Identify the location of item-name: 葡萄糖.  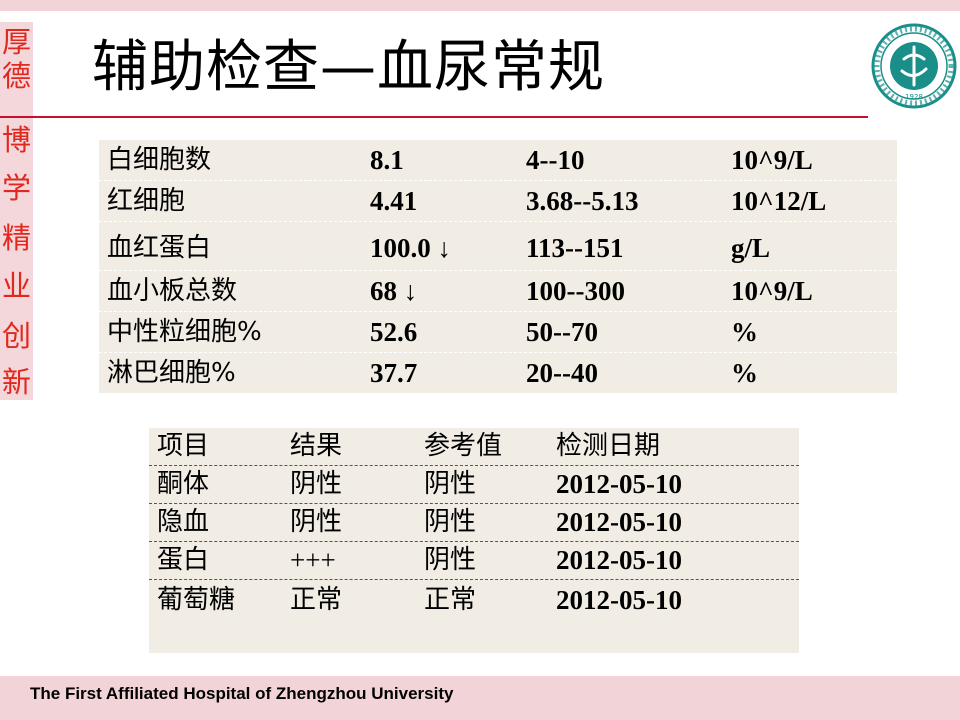
(196, 600).